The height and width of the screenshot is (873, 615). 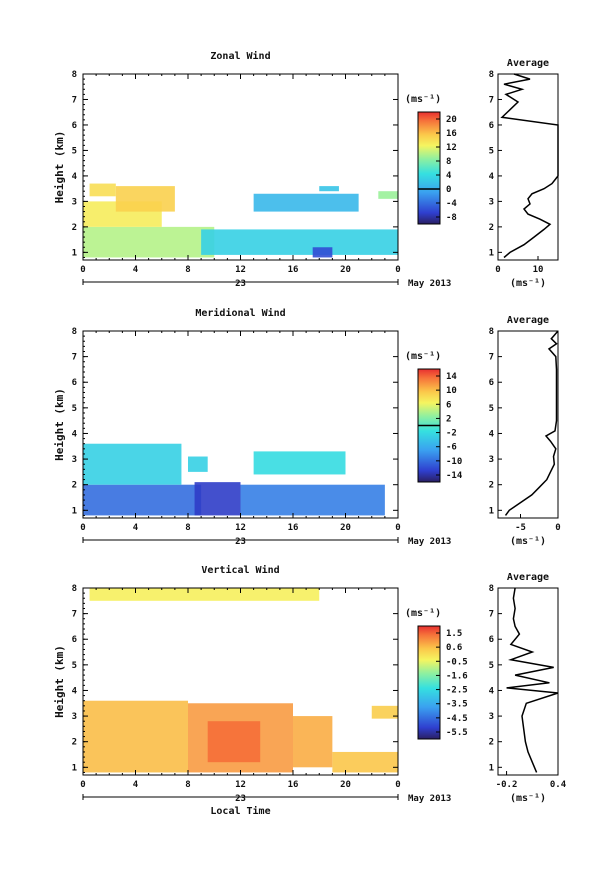 I want to click on average-x-tick-label: 10, so click(x=538, y=270).